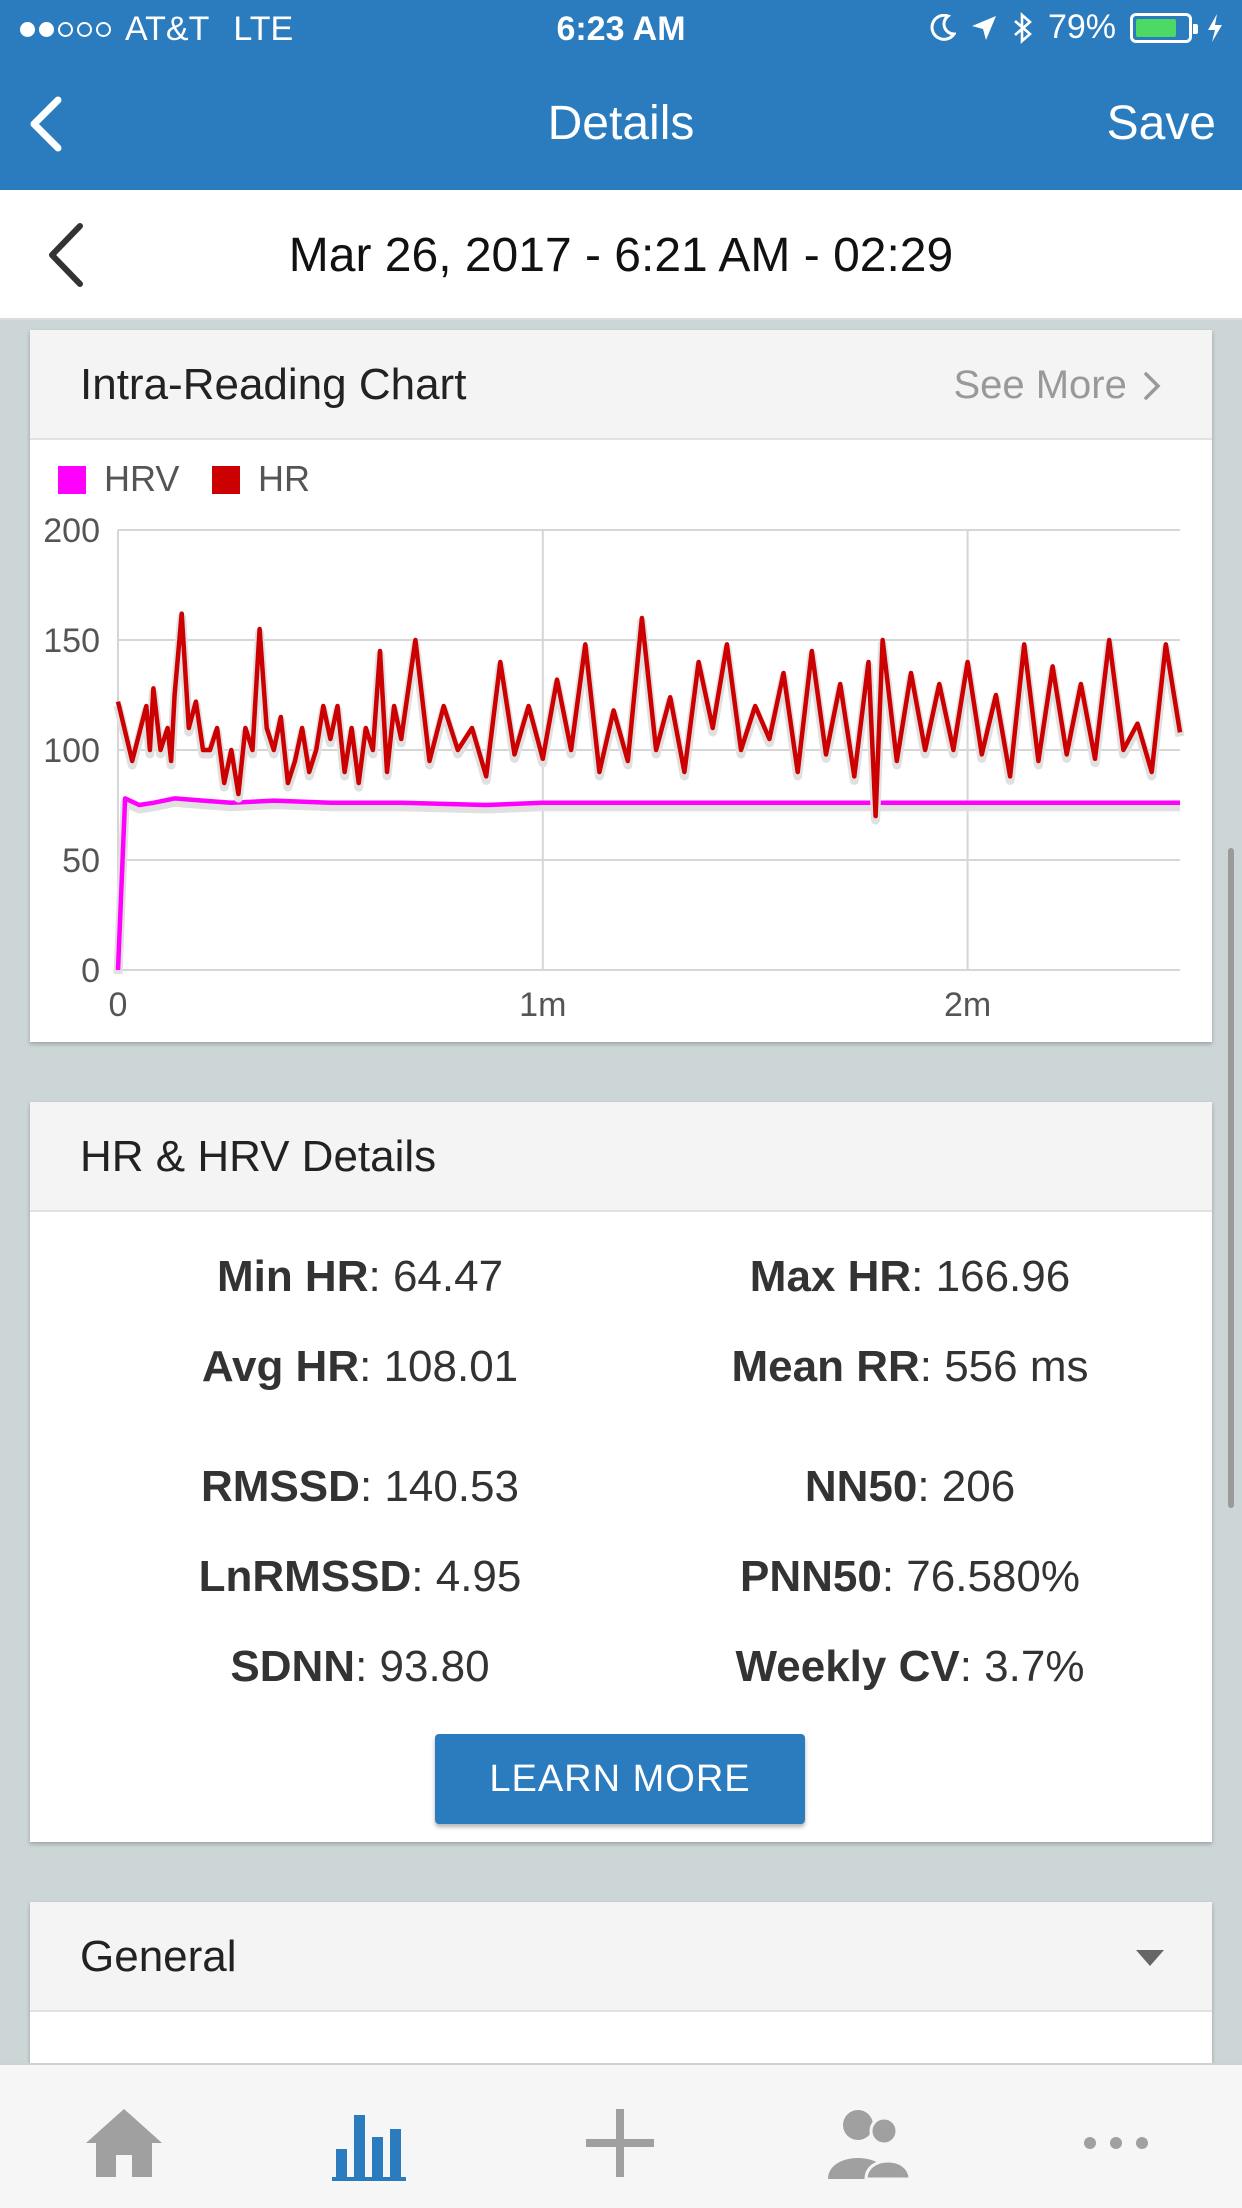 This screenshot has width=1242, height=2208. I want to click on legend-label-hrv: HRV, so click(141, 478).